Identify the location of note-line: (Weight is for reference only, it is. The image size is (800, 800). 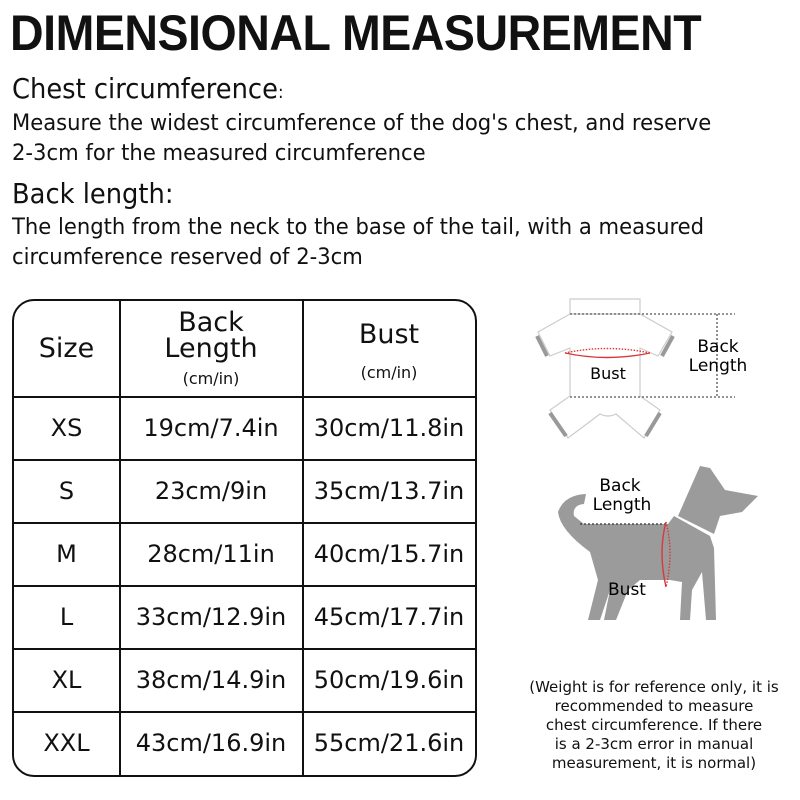
(654, 687).